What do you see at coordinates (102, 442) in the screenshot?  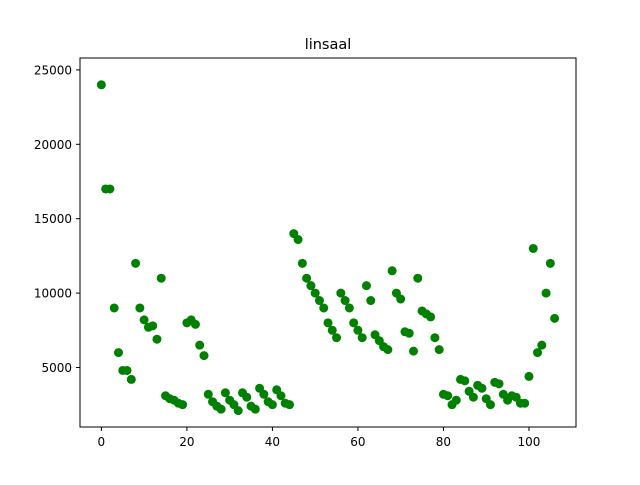 I see `x-tick-label: 0` at bounding box center [102, 442].